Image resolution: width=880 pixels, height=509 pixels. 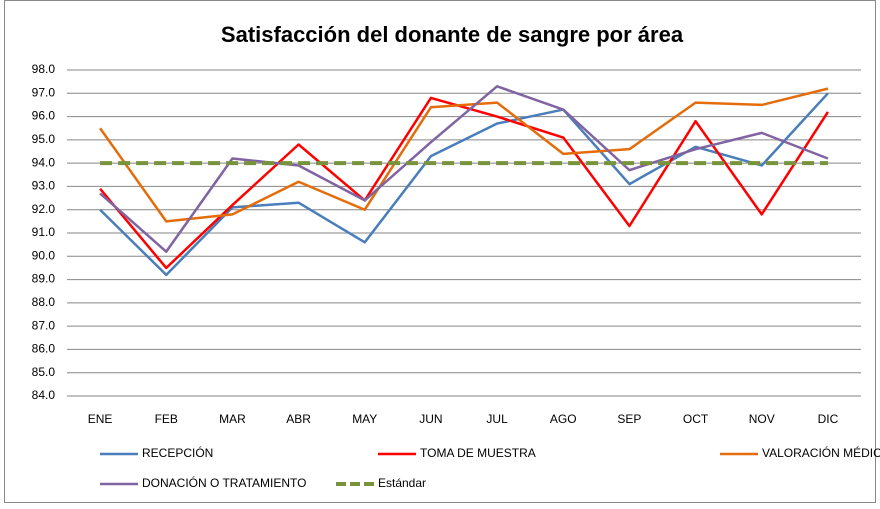 What do you see at coordinates (44, 69) in the screenshot?
I see `y-tick-label: 98.0` at bounding box center [44, 69].